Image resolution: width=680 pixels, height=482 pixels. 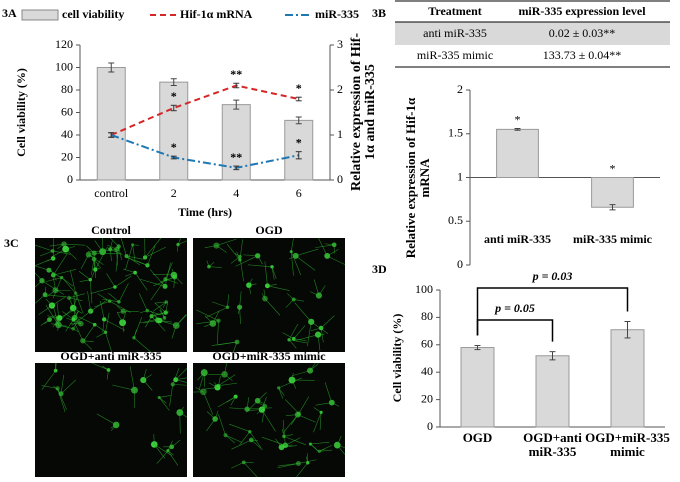 I want to click on panel-label: 3C, so click(x=11, y=243).